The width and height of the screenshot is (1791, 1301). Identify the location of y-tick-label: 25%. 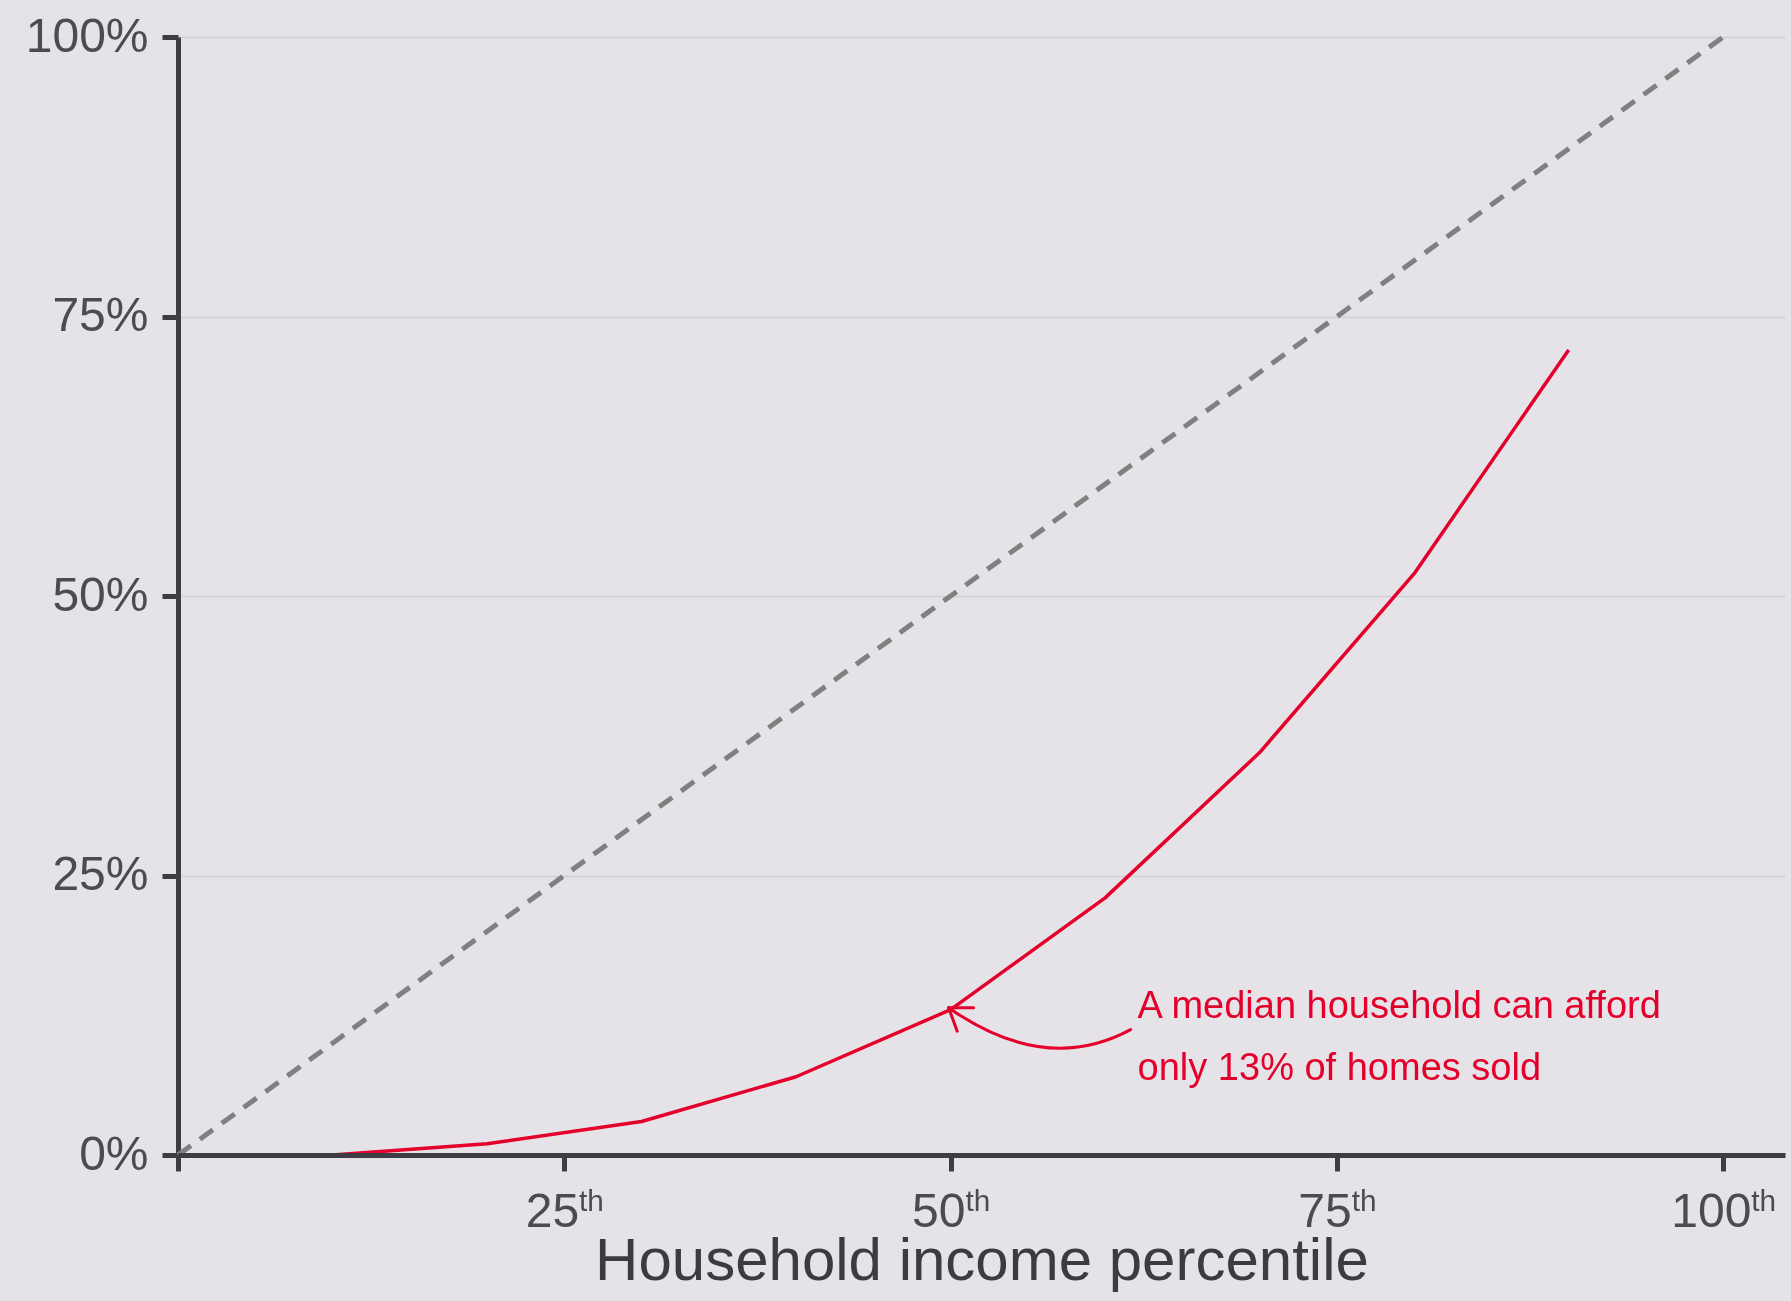
(100, 873).